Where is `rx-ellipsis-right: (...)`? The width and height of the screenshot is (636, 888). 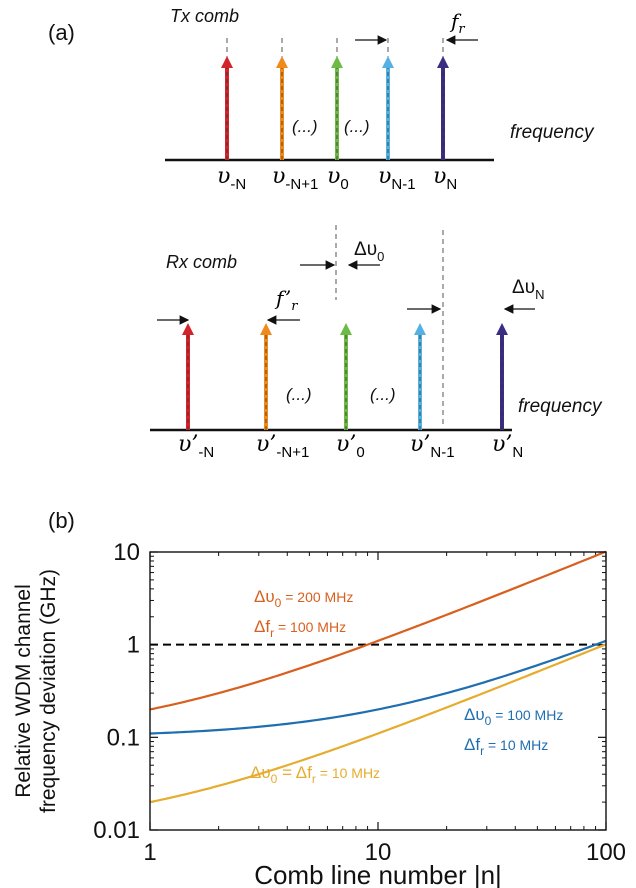
rx-ellipsis-right: (...) is located at coordinates (383, 394).